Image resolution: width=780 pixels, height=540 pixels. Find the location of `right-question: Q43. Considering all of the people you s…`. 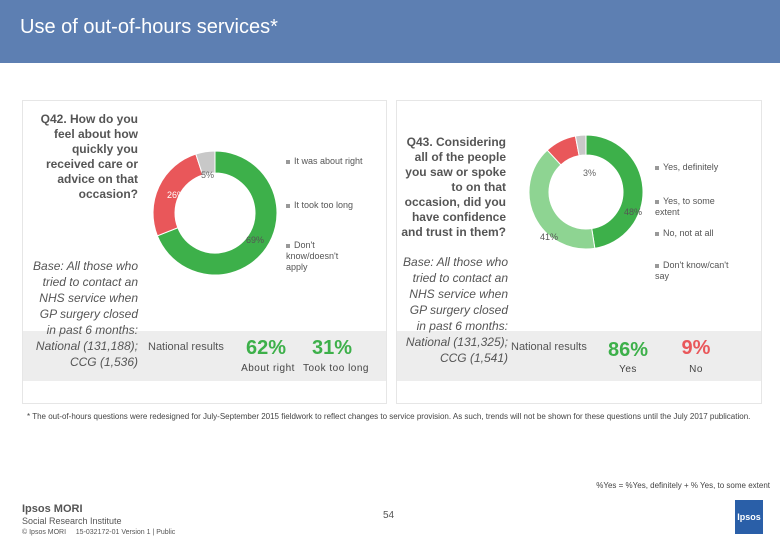

right-question: Q43. Considering all of the people you s… is located at coordinates (453, 187).